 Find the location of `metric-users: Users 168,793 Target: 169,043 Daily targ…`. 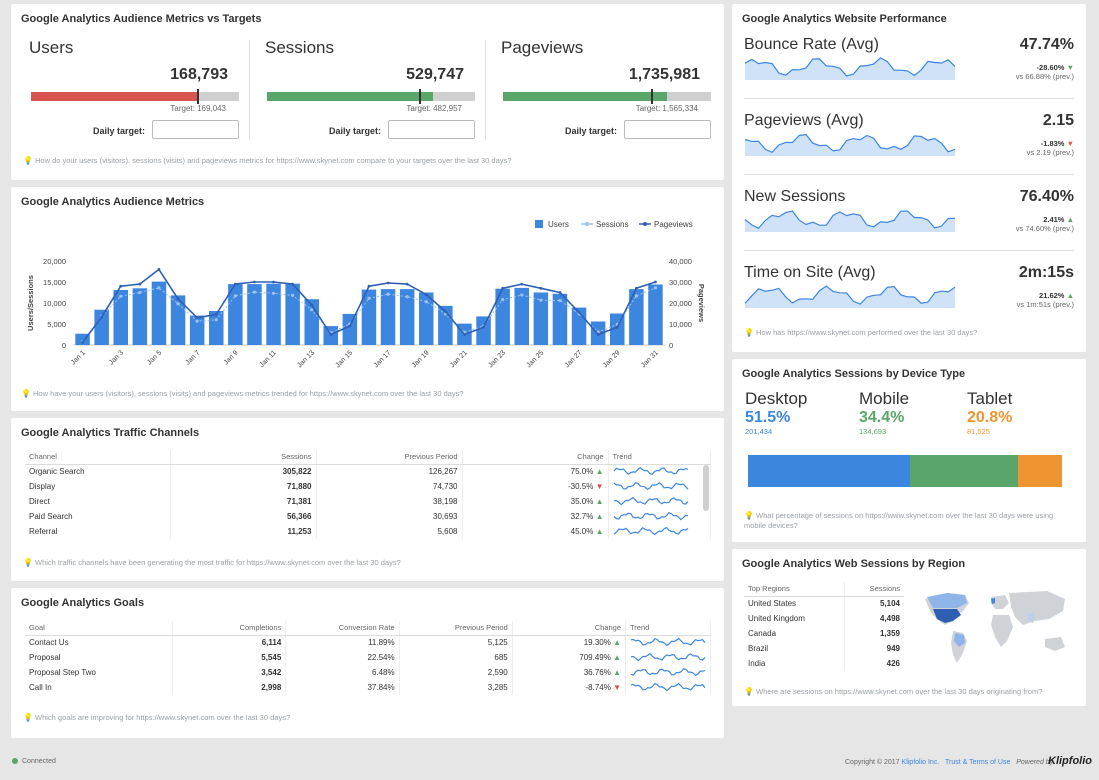

metric-users: Users 168,793 Target: 169,043 Daily targ… is located at coordinates (131, 93).